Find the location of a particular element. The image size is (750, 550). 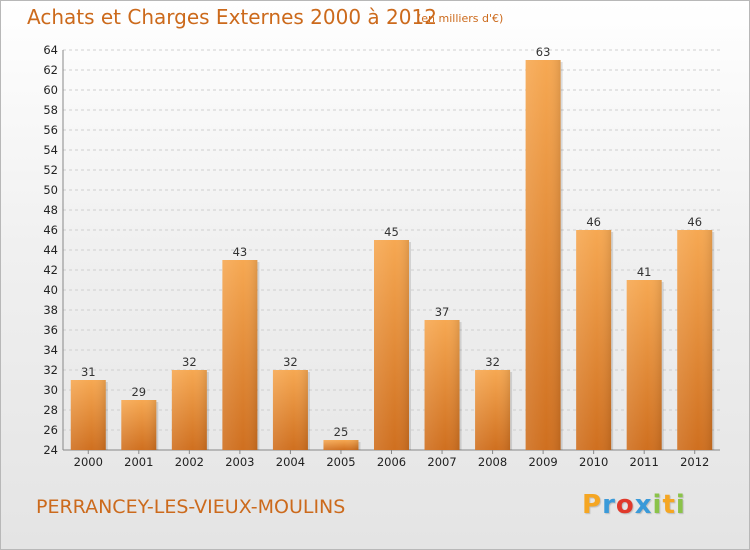

x-tick-label: 2012 is located at coordinates (694, 462).